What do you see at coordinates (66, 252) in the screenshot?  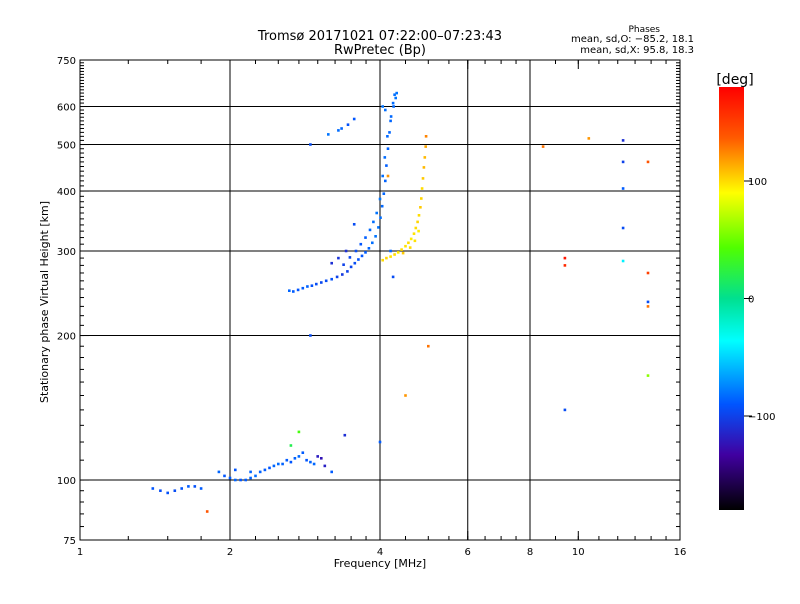 I see `y-tick-label: 300` at bounding box center [66, 252].